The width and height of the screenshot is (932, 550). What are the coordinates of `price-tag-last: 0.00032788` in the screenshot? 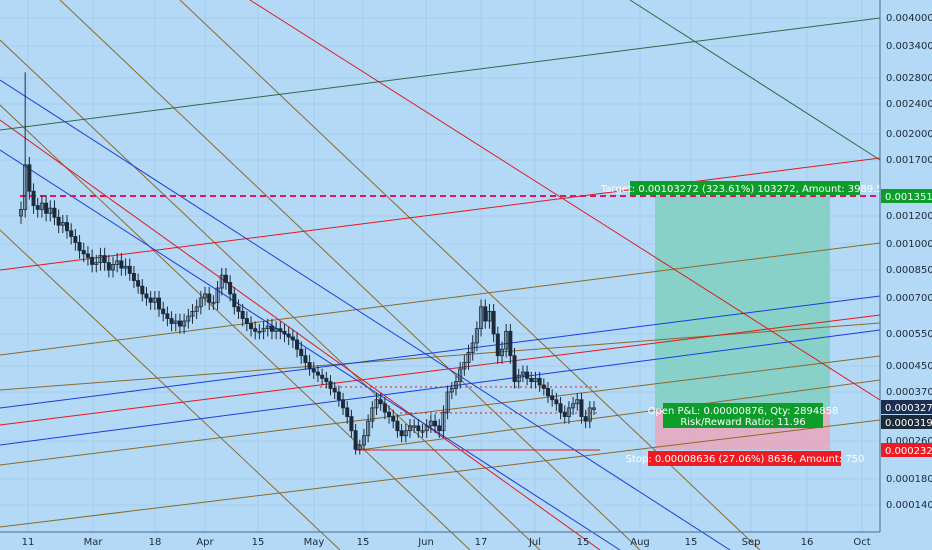 It's located at (906, 407).